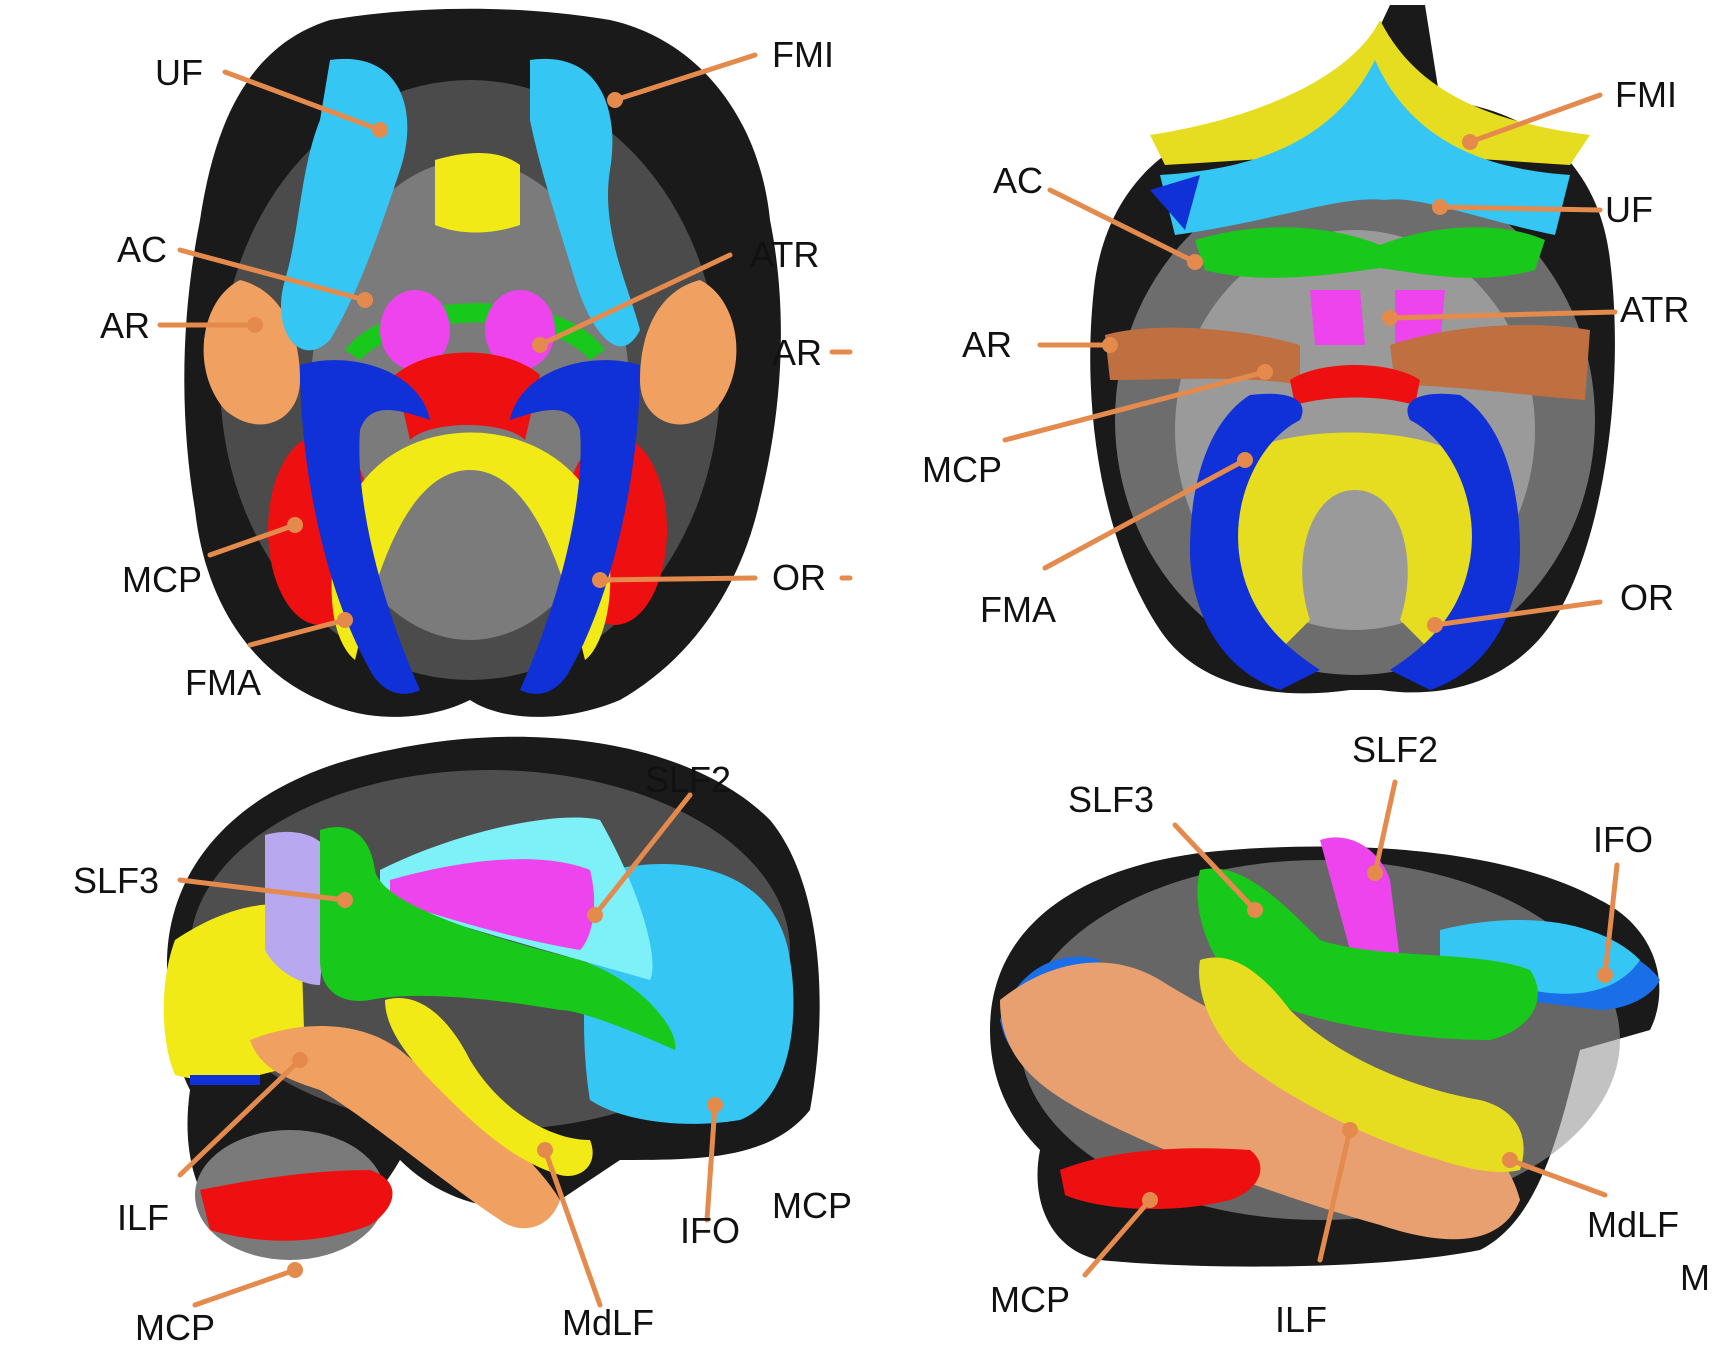 The height and width of the screenshot is (1348, 1714). I want to click on tract-tan-right, so click(688, 352).